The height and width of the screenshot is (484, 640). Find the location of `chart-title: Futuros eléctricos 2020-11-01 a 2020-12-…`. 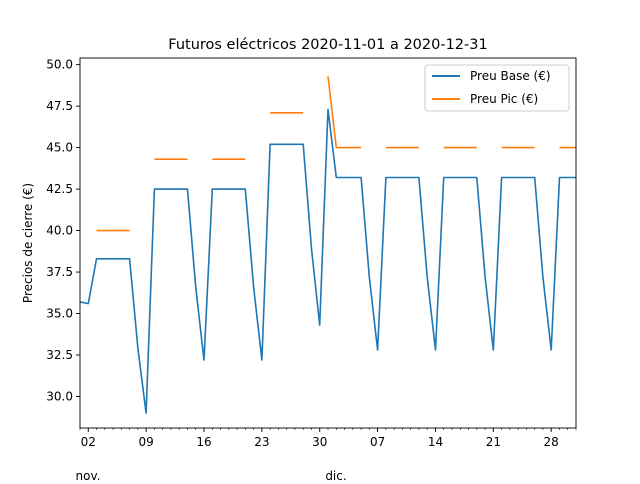

chart-title: Futuros eléctricos 2020-11-01 a 2020-12-… is located at coordinates (327, 45).